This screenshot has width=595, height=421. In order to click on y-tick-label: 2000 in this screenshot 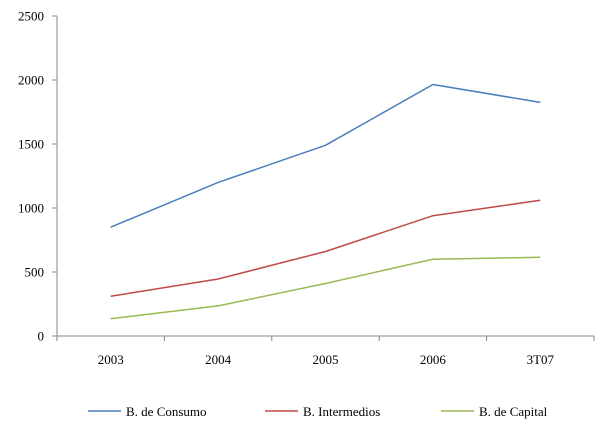, I will do `click(31, 80)`.